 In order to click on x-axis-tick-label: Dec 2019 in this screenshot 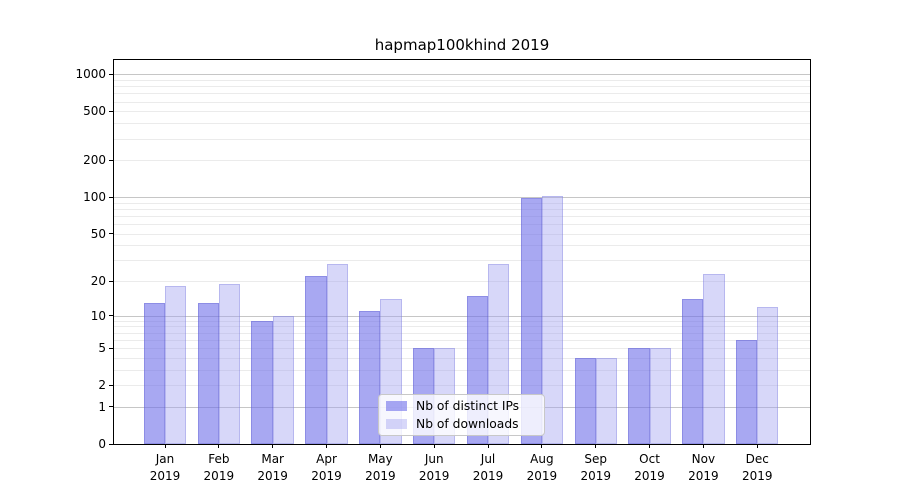, I will do `click(757, 467)`.